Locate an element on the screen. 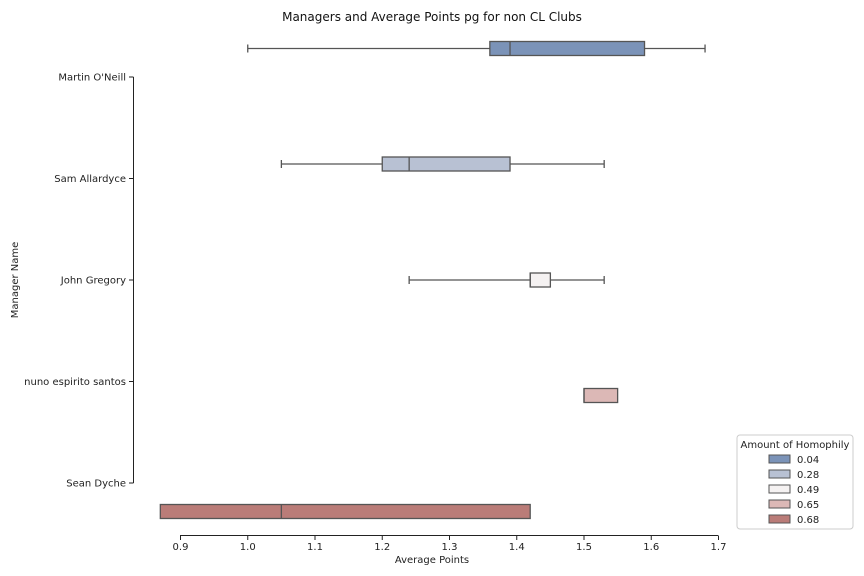  y-tick-label: Martin O'Neill is located at coordinates (92, 78).